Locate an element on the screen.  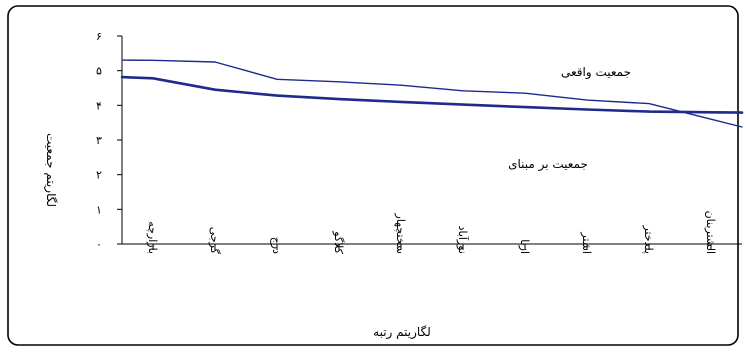
y-tick-label: ۲ is located at coordinates (99, 175).